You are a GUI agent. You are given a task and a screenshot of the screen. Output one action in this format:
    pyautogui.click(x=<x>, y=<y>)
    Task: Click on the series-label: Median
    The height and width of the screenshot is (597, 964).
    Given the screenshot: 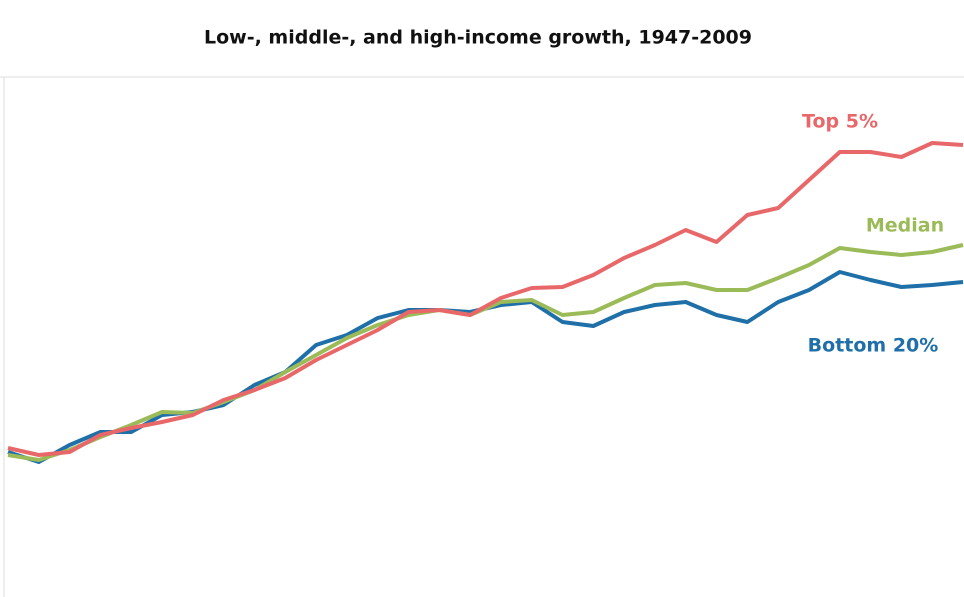 What is the action you would take?
    pyautogui.click(x=905, y=226)
    